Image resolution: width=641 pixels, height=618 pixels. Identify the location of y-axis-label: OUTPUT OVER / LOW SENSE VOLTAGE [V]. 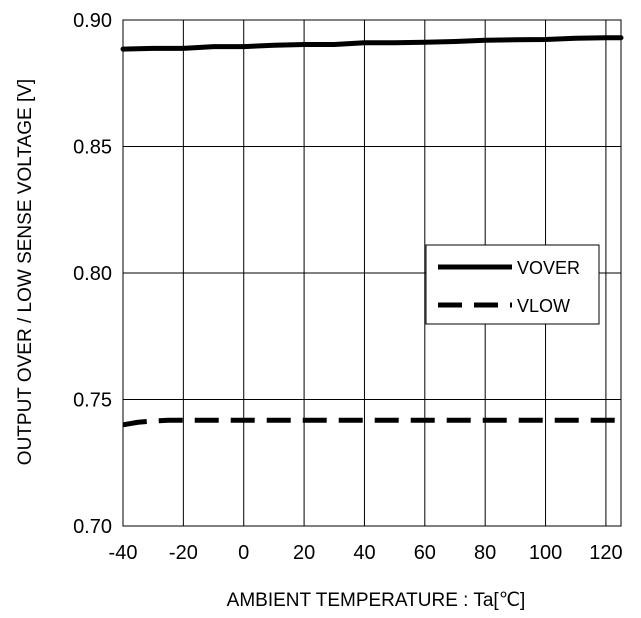
(25, 272).